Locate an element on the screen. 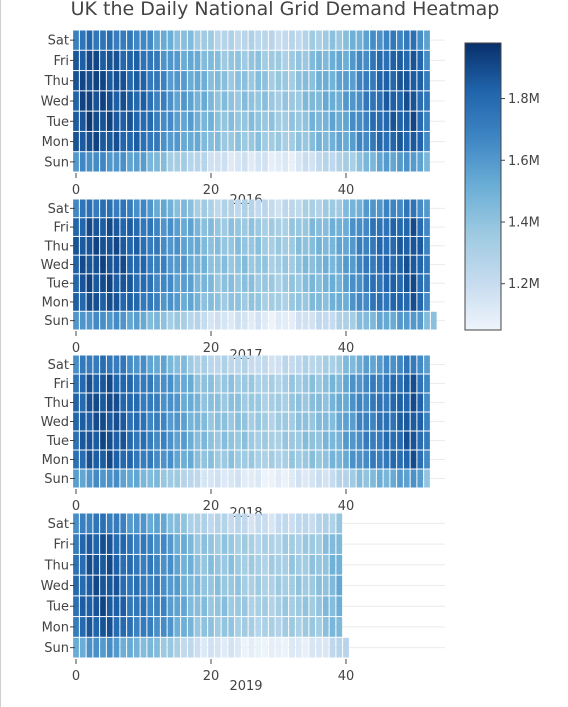  day-label-wed: Wed is located at coordinates (55, 265).